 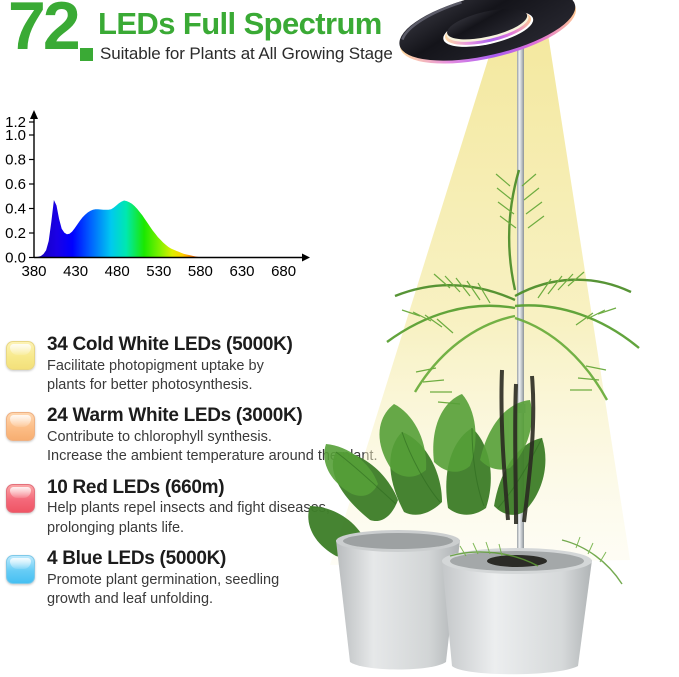 What do you see at coordinates (44, 32) in the screenshot?
I see `led-count-number: 72` at bounding box center [44, 32].